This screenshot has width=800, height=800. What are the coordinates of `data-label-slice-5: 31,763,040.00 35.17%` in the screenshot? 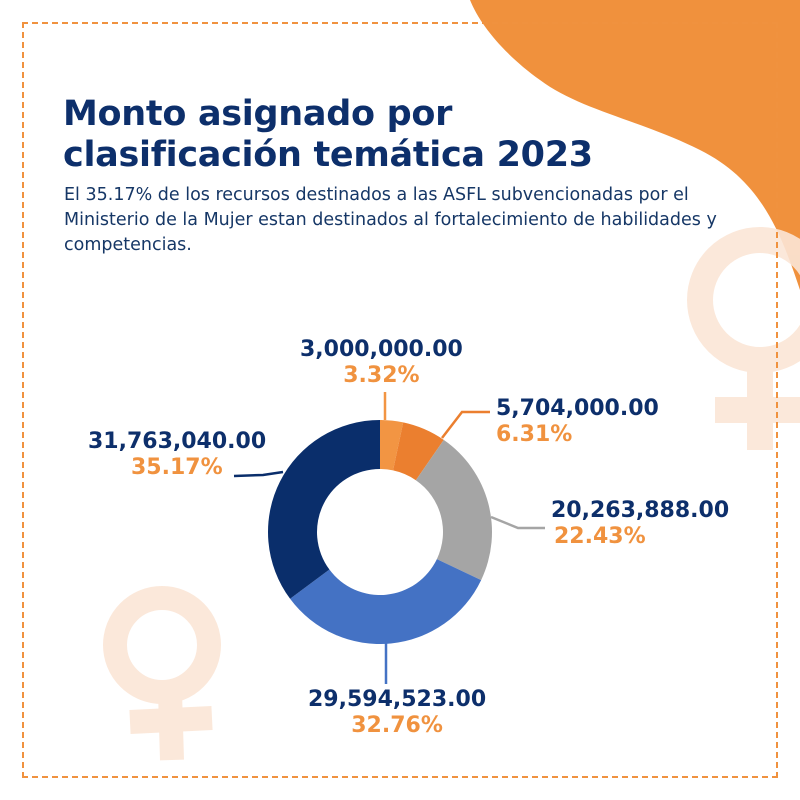 It's located at (177, 455).